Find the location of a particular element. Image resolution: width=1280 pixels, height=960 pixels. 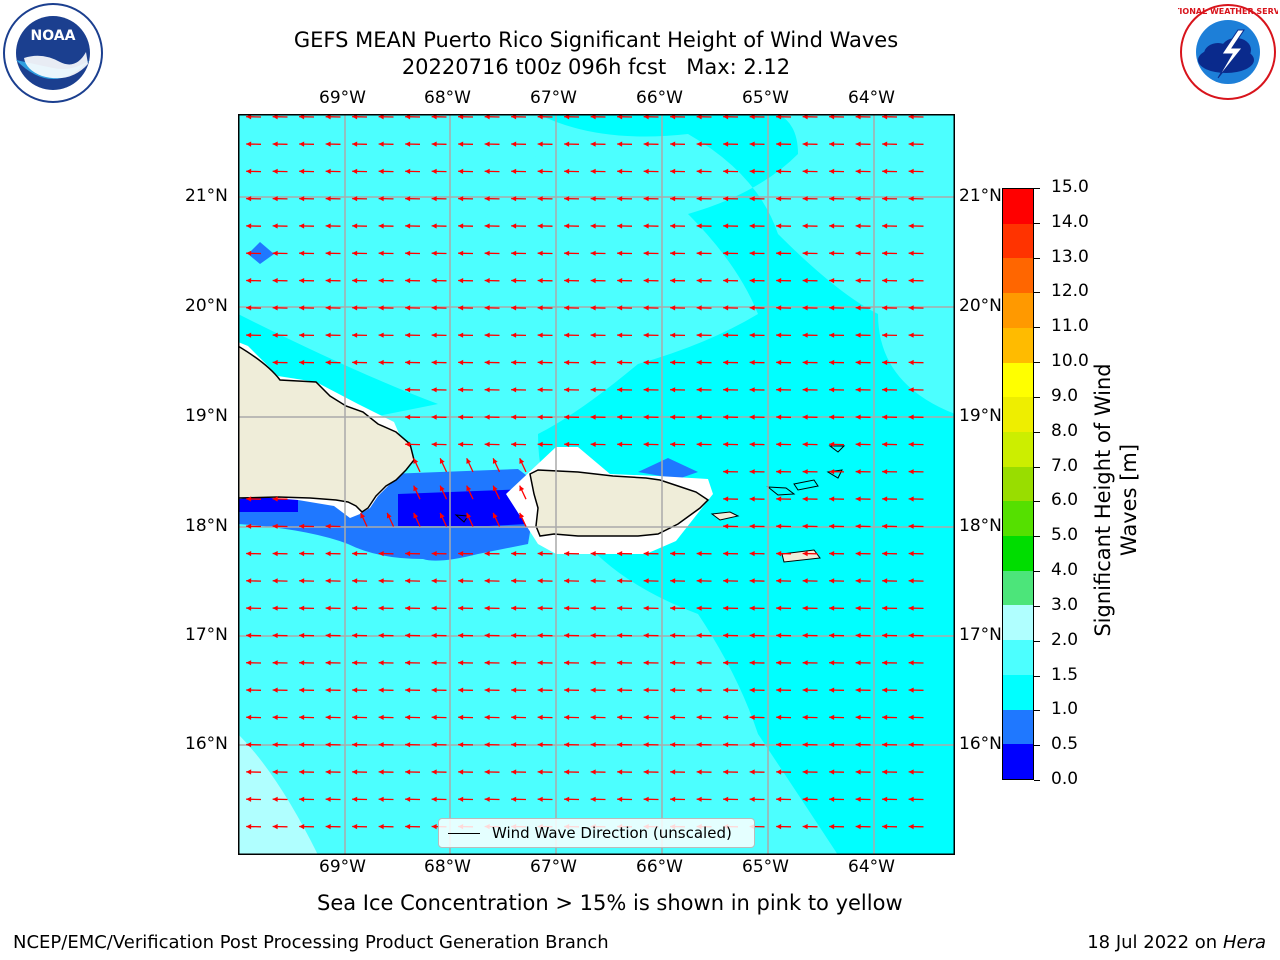

virgin-islands is located at coordinates (781, 491).